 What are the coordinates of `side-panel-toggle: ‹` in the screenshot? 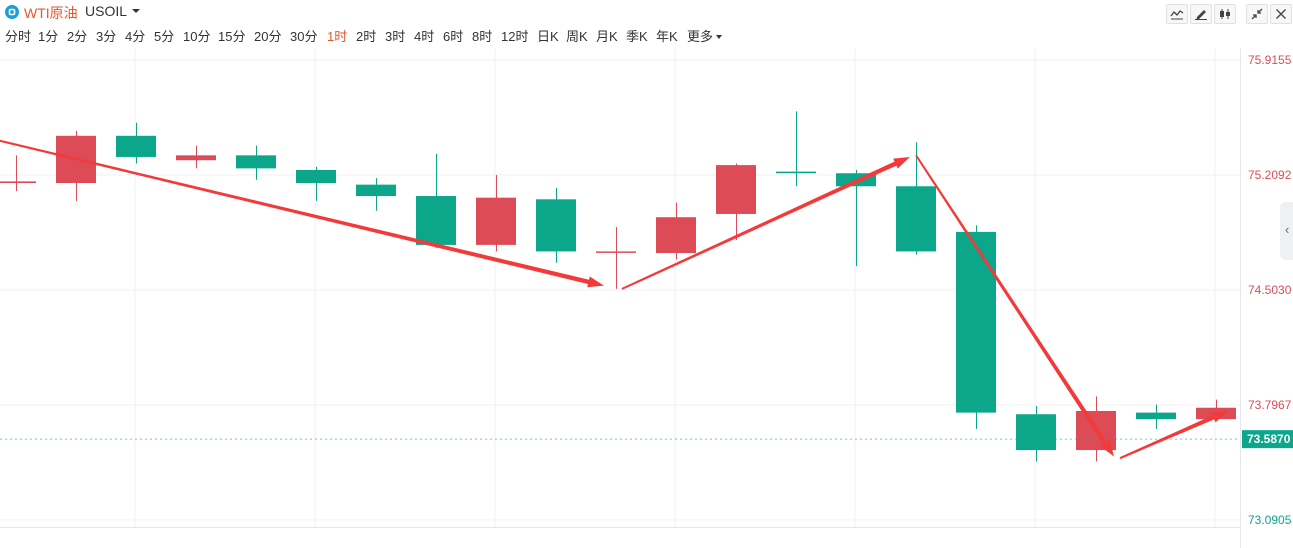 It's located at (1286, 231).